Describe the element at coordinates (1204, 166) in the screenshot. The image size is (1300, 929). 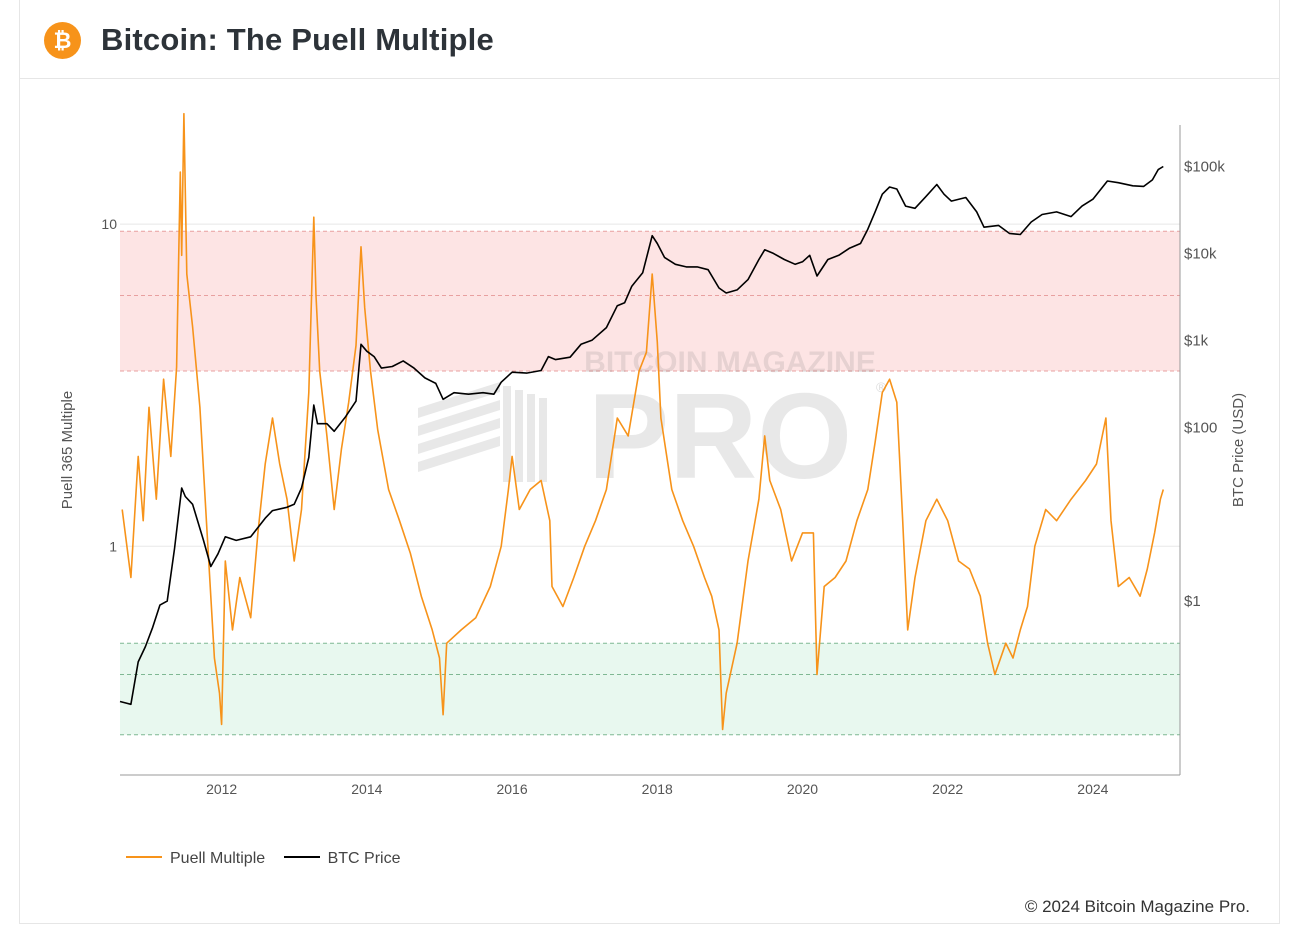
I see `y-right-tick-label: $100k` at that location.